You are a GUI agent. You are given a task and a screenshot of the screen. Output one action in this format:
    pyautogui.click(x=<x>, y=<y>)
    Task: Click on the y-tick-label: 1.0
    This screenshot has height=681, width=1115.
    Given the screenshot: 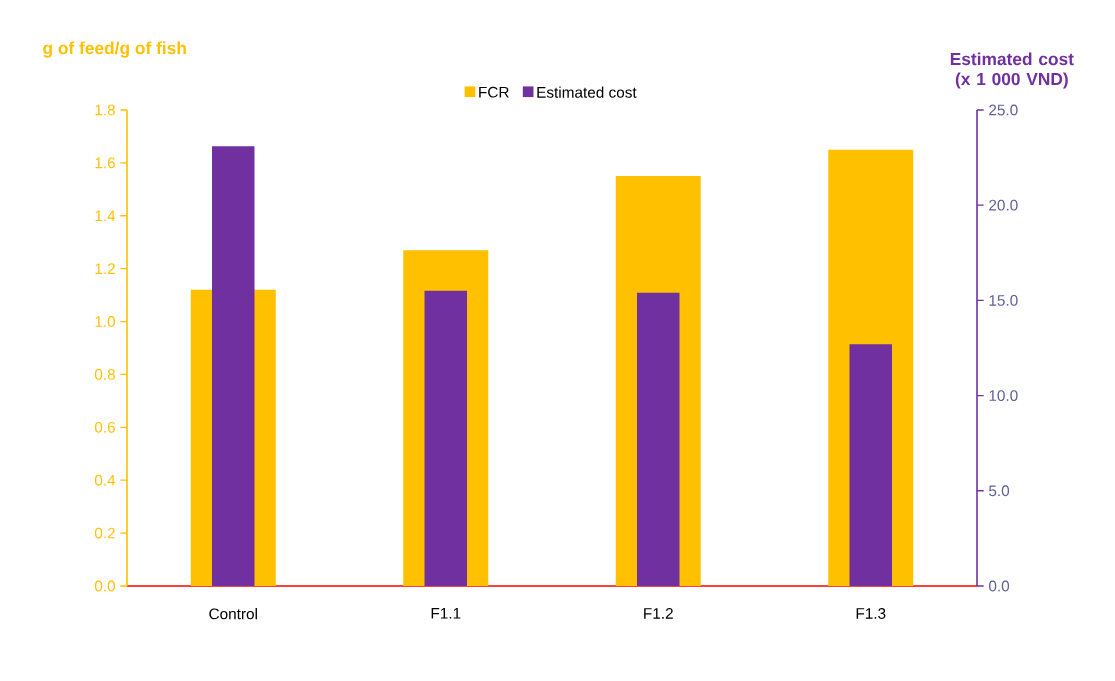 What is the action you would take?
    pyautogui.click(x=105, y=321)
    